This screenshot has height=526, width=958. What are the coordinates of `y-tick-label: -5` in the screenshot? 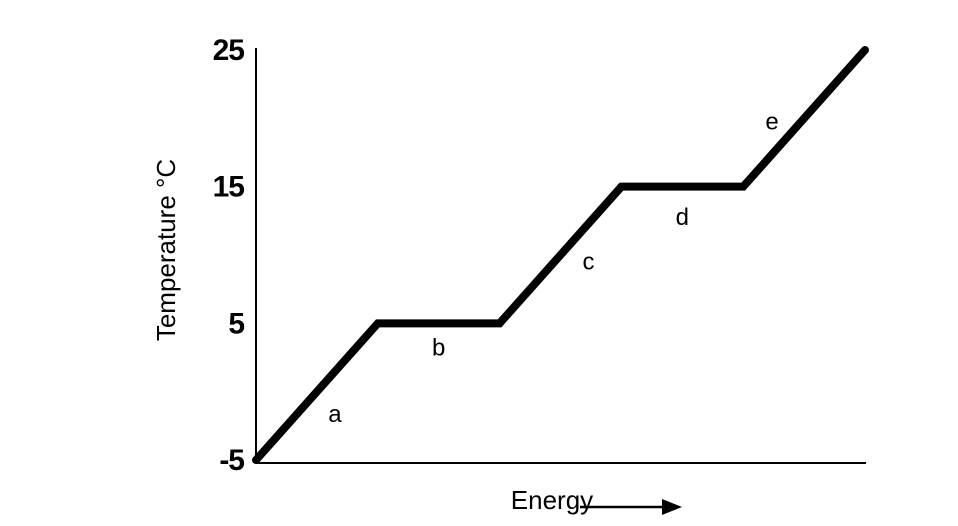 It's located at (231, 460).